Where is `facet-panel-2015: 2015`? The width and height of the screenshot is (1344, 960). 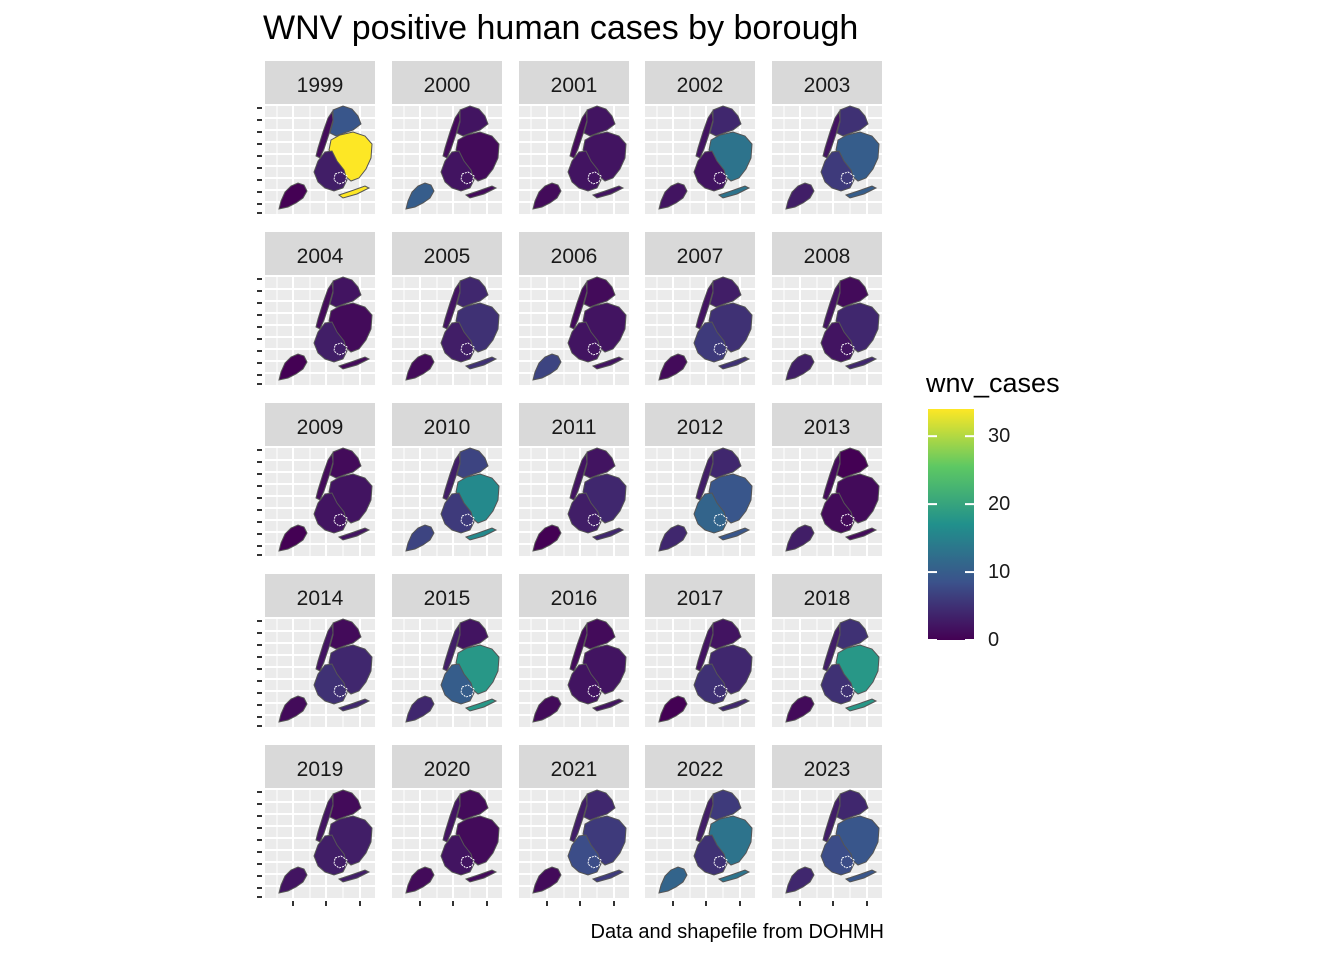
facet-panel-2015: 2015 is located at coordinates (447, 650).